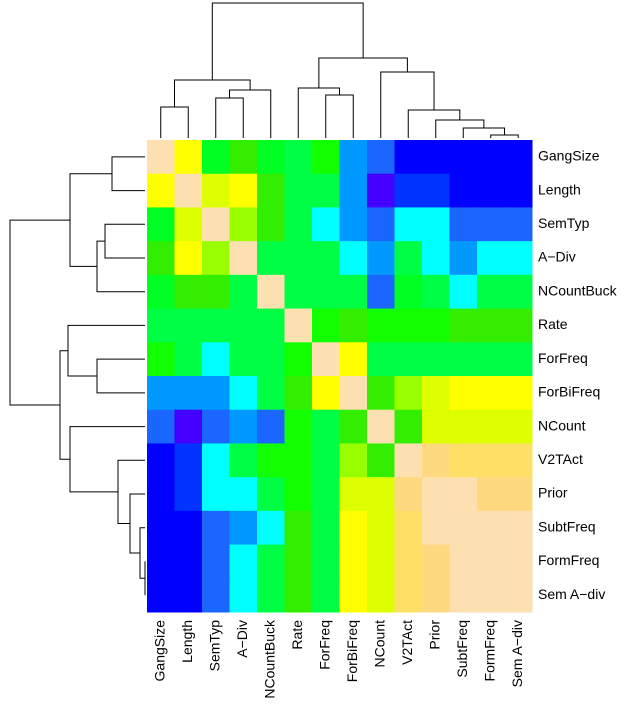  What do you see at coordinates (379, 644) in the screenshot?
I see `column-label: NCount` at bounding box center [379, 644].